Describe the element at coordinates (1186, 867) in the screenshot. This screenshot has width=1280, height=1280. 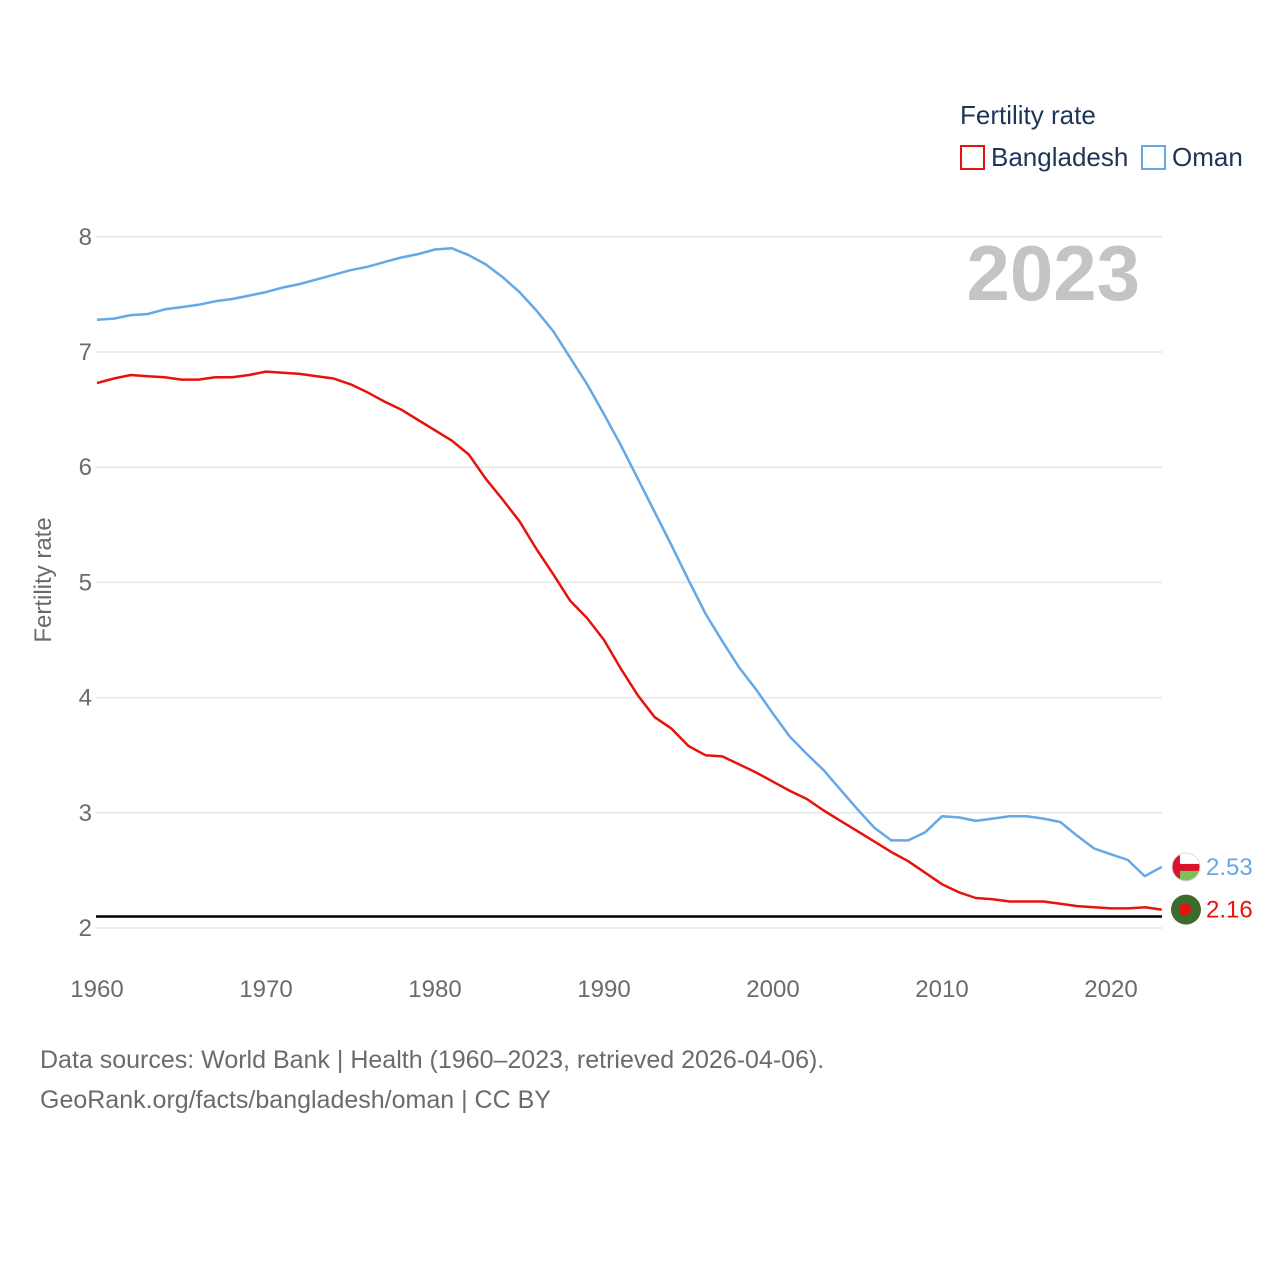
I see `oman-flag-icon` at that location.